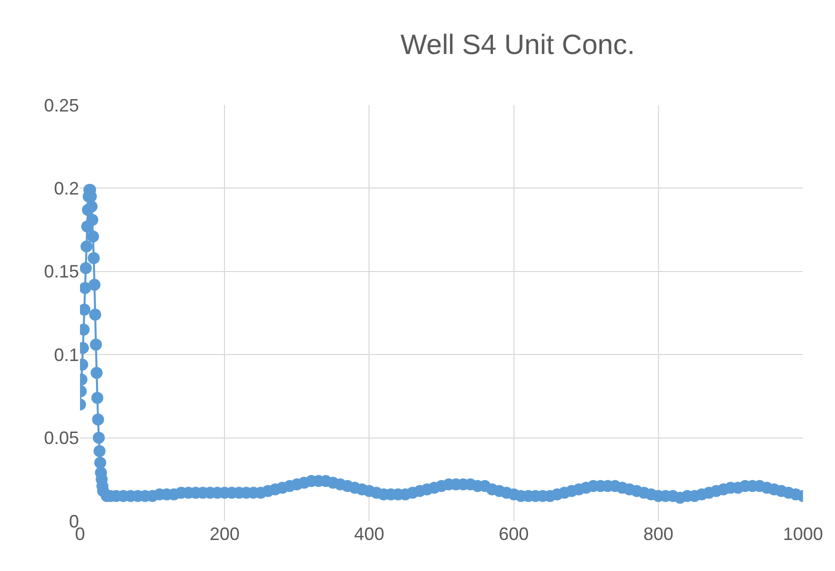  I want to click on x-tick-label: 400, so click(369, 534).